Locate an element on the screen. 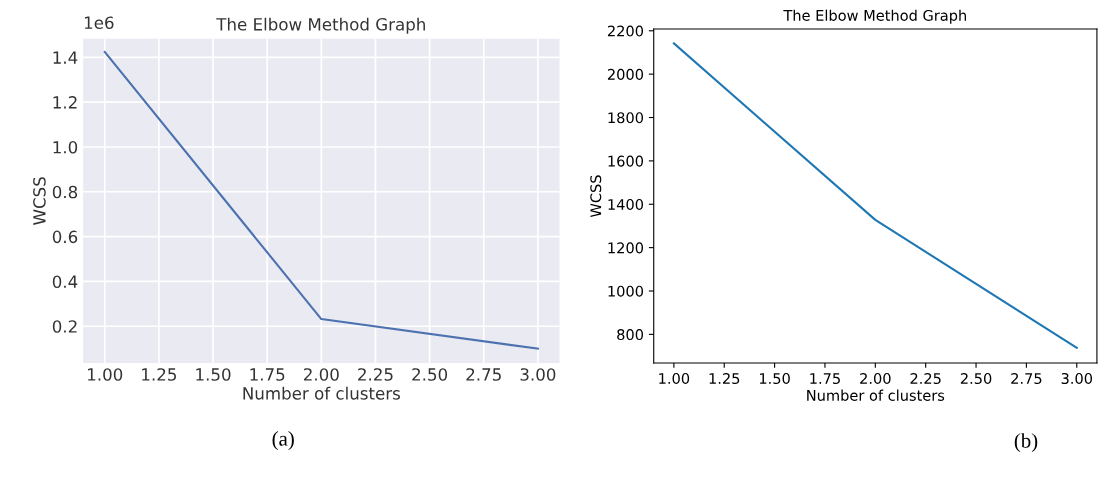 The height and width of the screenshot is (484, 1108). y-tick-label: 1.0 is located at coordinates (65, 147).